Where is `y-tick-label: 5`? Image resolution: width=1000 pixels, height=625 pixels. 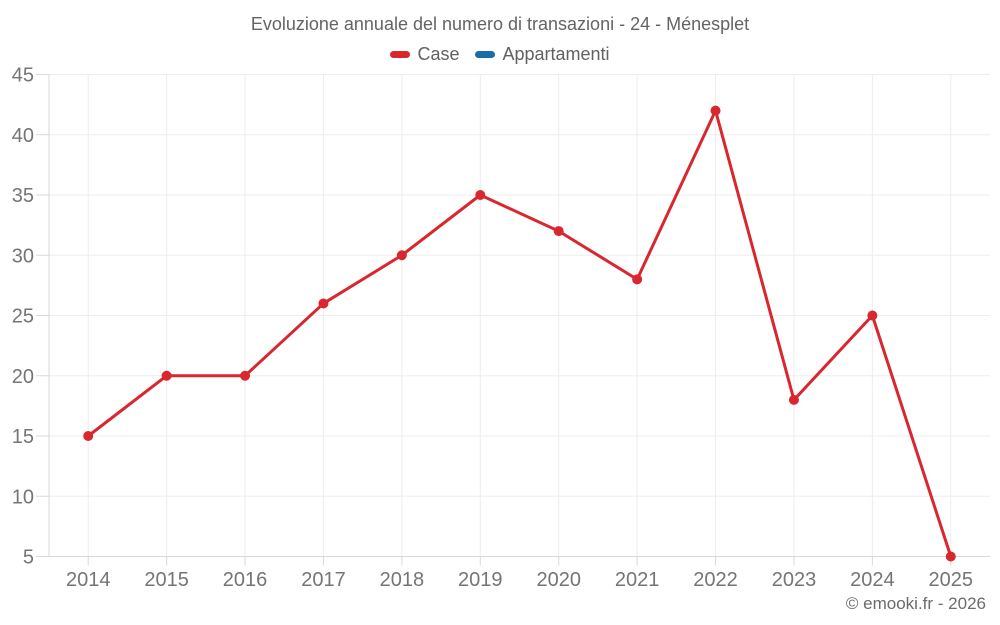
y-tick-label: 5 is located at coordinates (28, 558).